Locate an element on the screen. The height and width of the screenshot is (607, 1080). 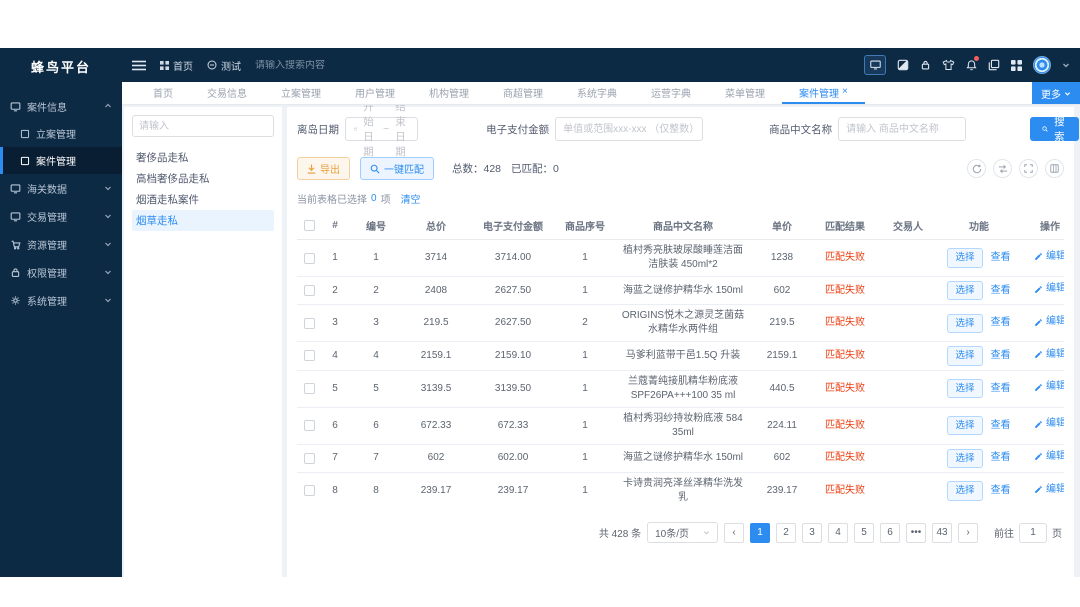
sidebar-item-resource-mgmt: 资源管理 is located at coordinates (61, 244).